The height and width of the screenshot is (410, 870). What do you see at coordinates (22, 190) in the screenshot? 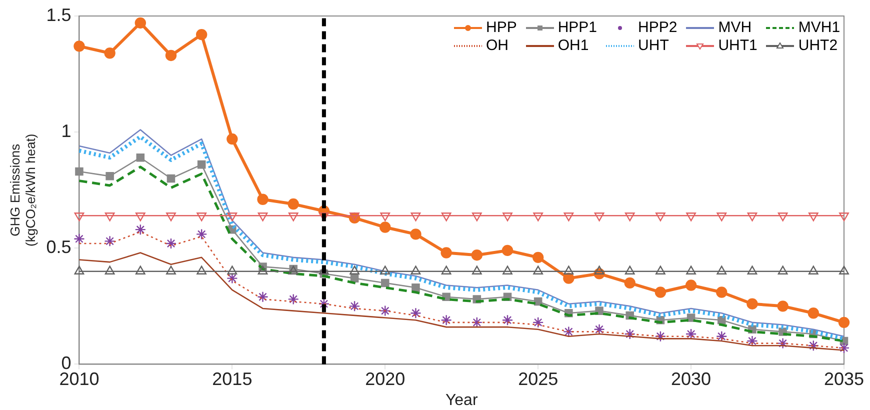
I see `y-axis-title: GHG Emissions (kgCO₂e/kWh heat)` at bounding box center [22, 190].